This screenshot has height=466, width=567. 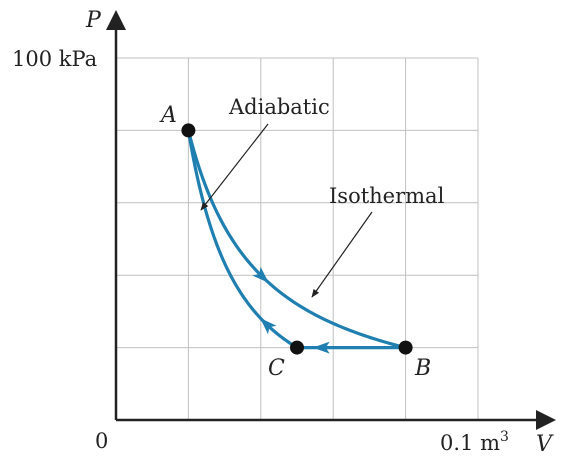 I want to click on x-max-label-value: 0.1 m, so click(x=470, y=443).